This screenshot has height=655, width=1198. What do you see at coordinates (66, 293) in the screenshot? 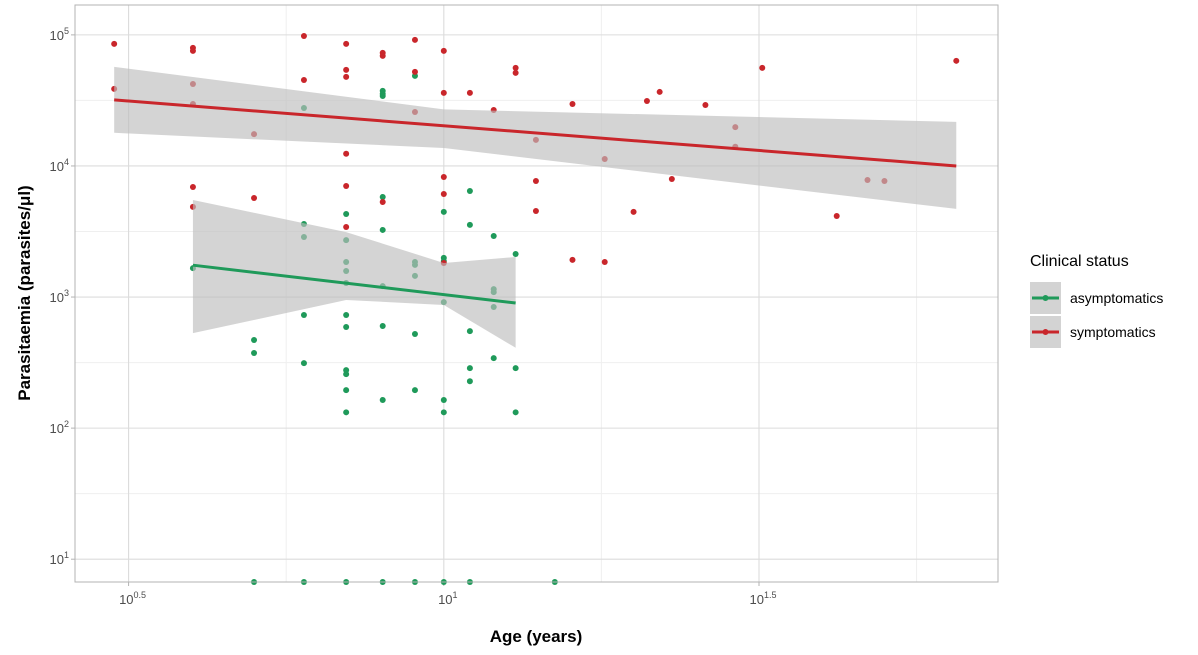
I see `tick-power: 3` at bounding box center [66, 293].